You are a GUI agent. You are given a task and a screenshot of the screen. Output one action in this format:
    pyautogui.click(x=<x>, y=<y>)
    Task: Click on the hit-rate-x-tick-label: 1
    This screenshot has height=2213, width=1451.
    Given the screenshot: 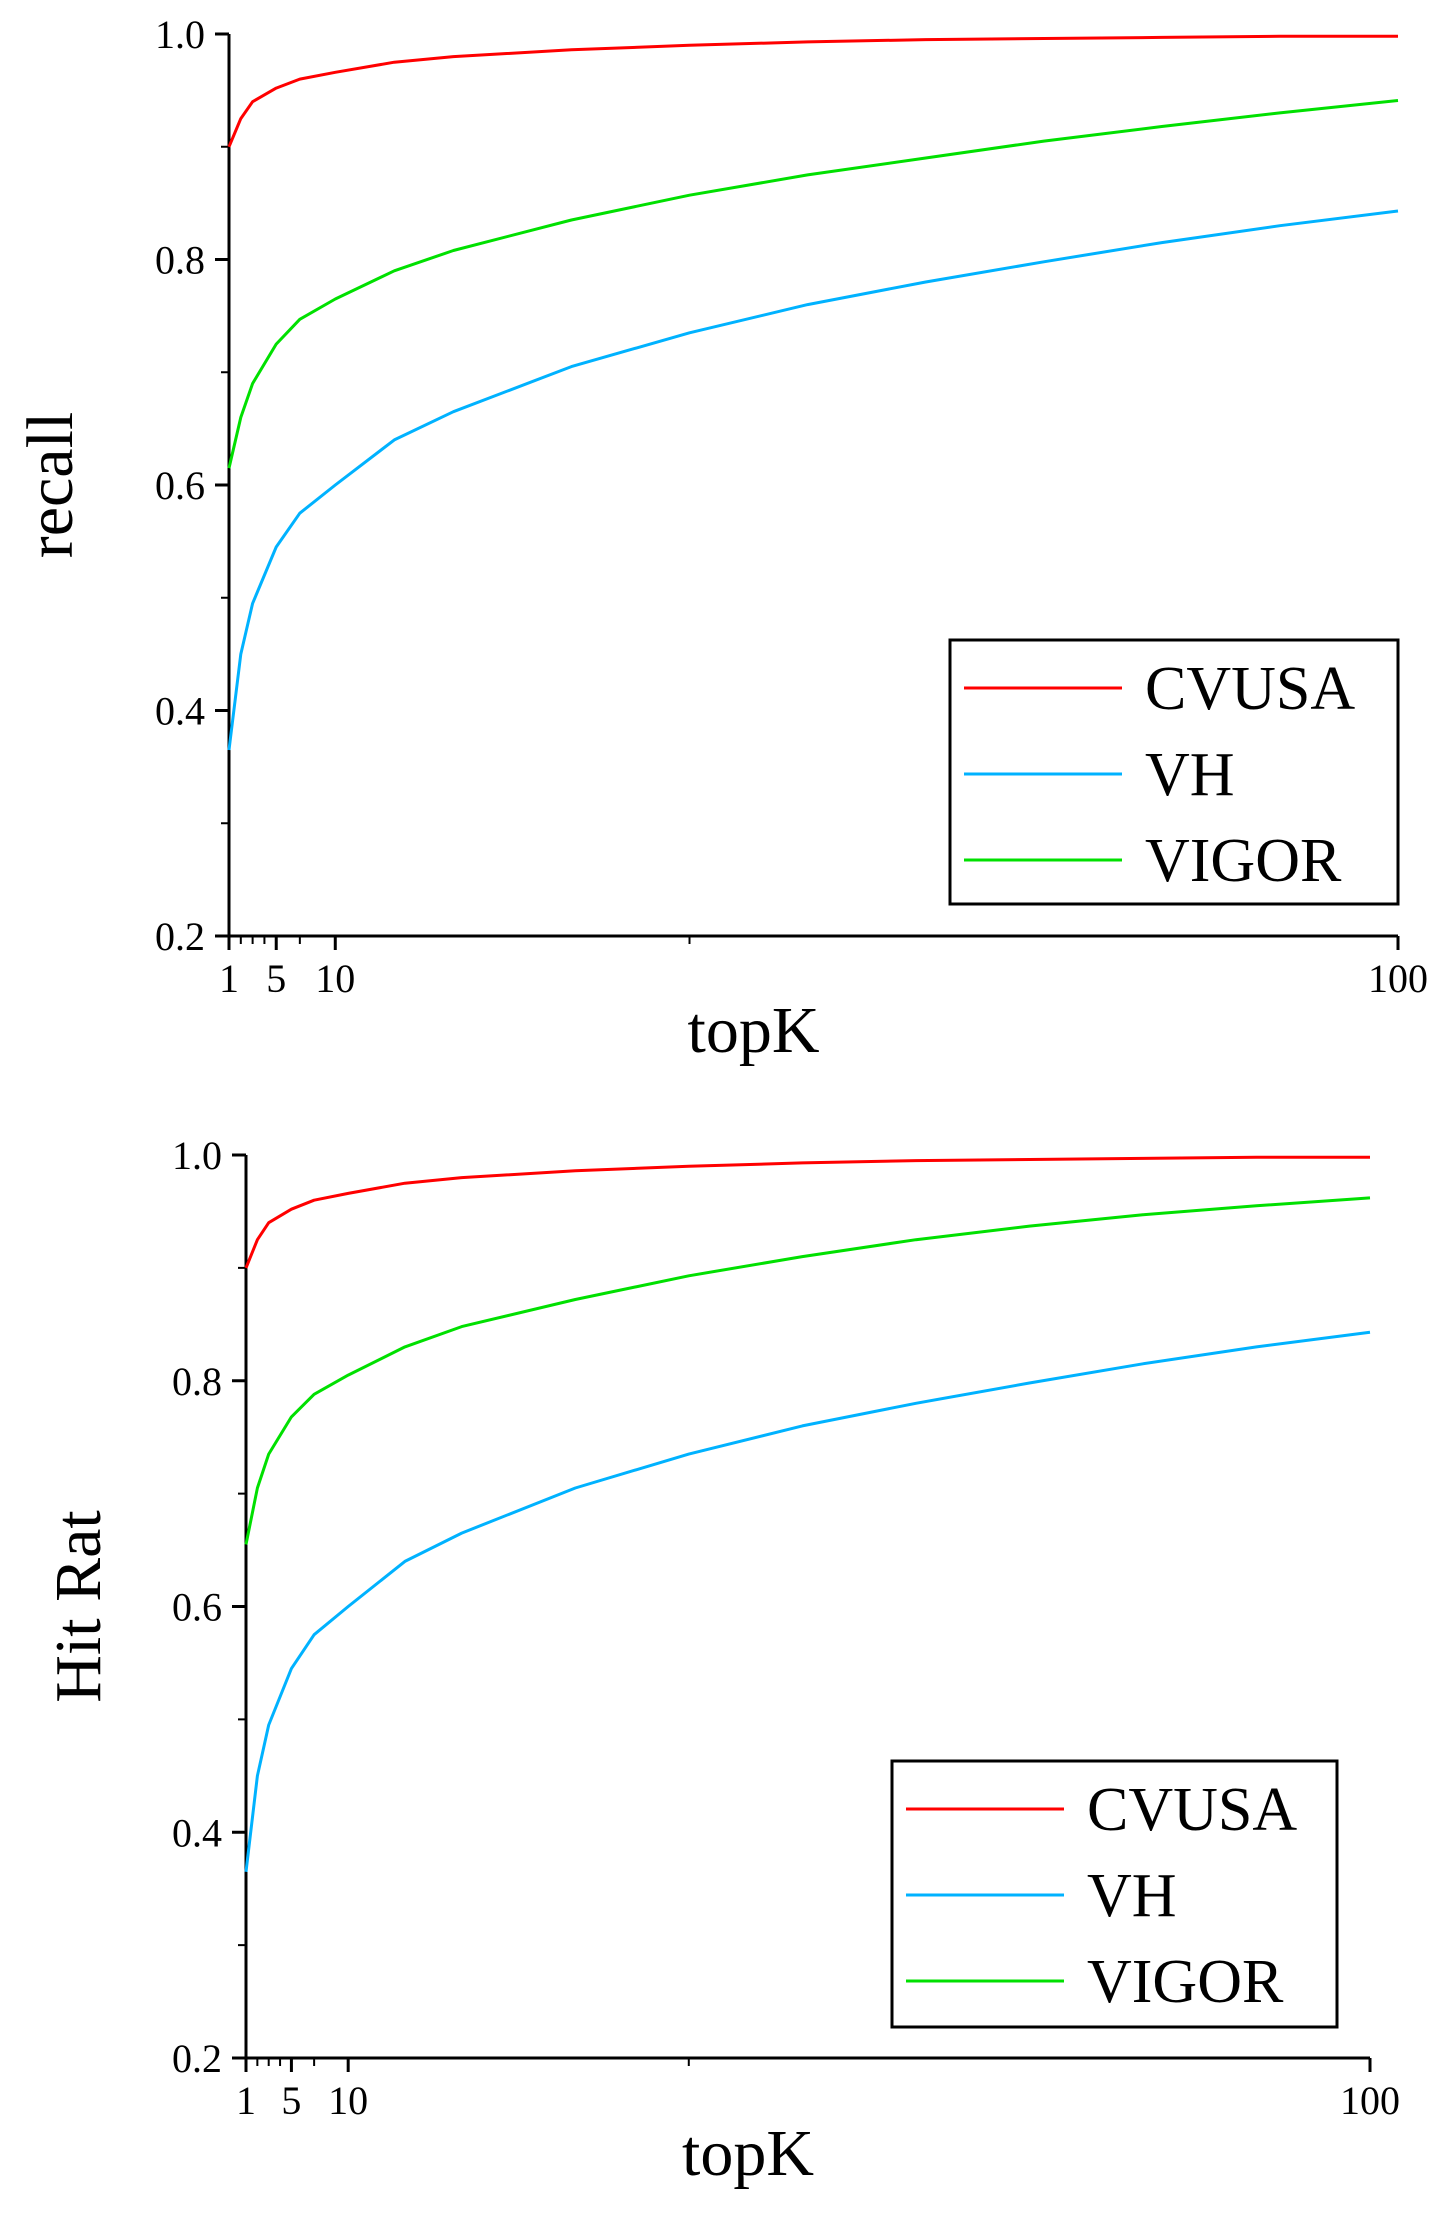 What is the action you would take?
    pyautogui.click(x=246, y=2100)
    